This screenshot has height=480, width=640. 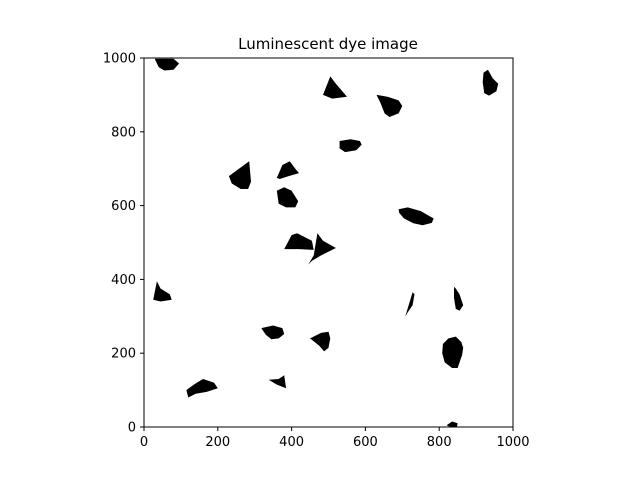 I want to click on y-tick-label: 800, so click(x=123, y=132).